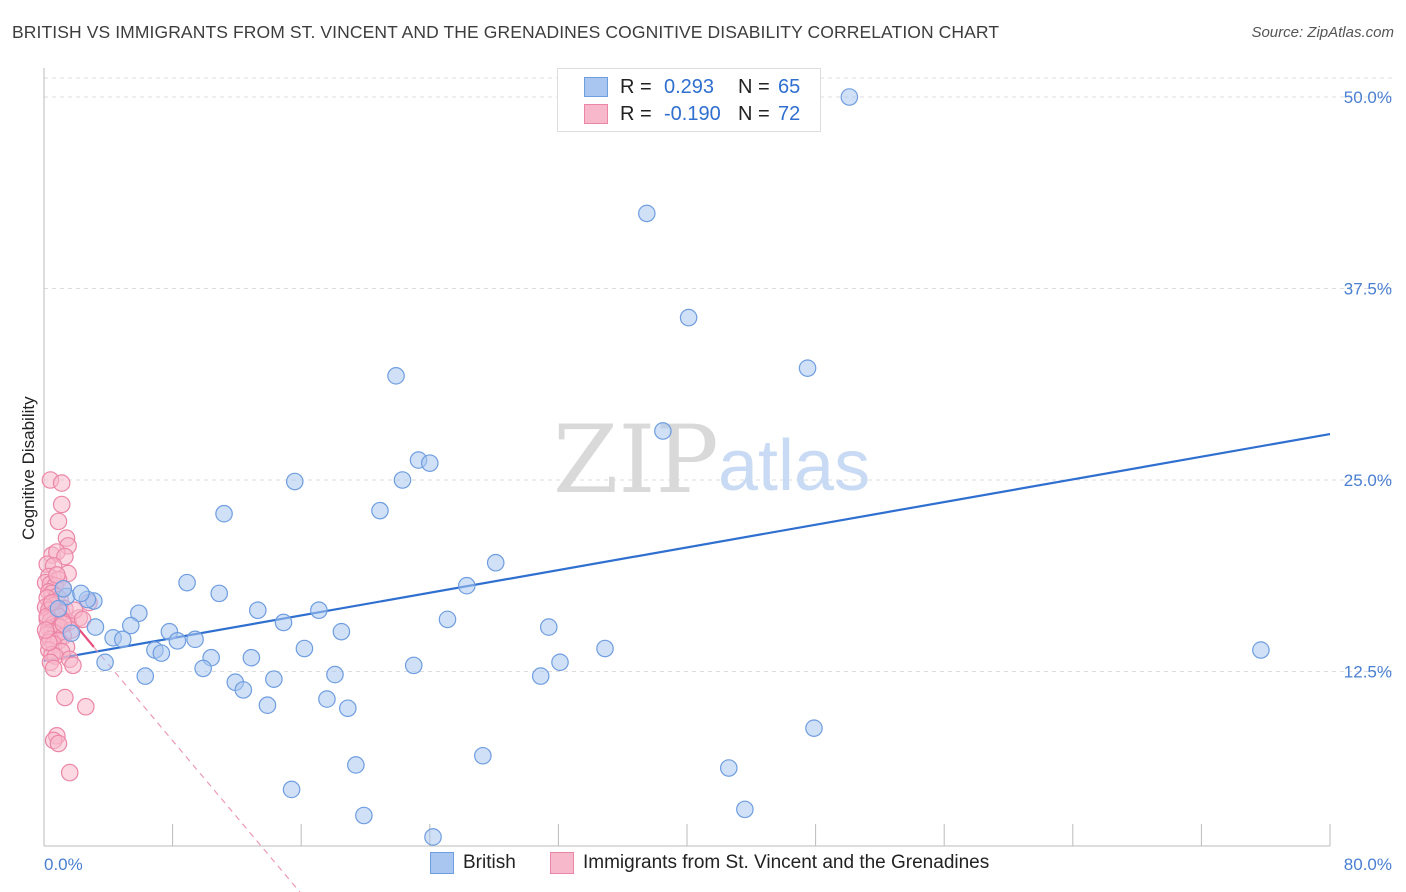 Image resolution: width=1406 pixels, height=892 pixels. I want to click on x-tick-label: 0.0%, so click(63, 864).